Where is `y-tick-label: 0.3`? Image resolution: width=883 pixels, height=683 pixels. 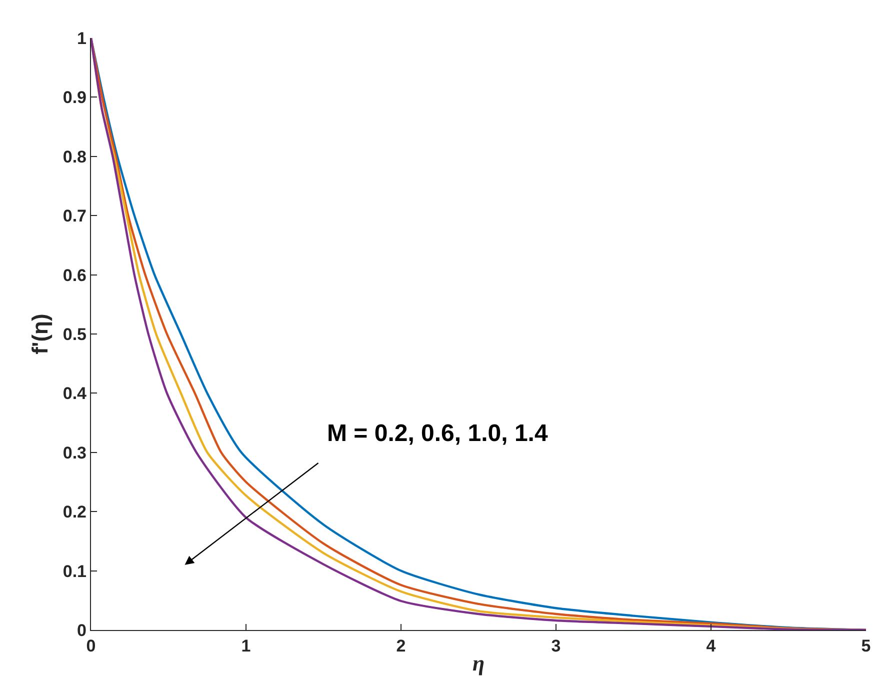
y-tick-label: 0.3 is located at coordinates (74, 452).